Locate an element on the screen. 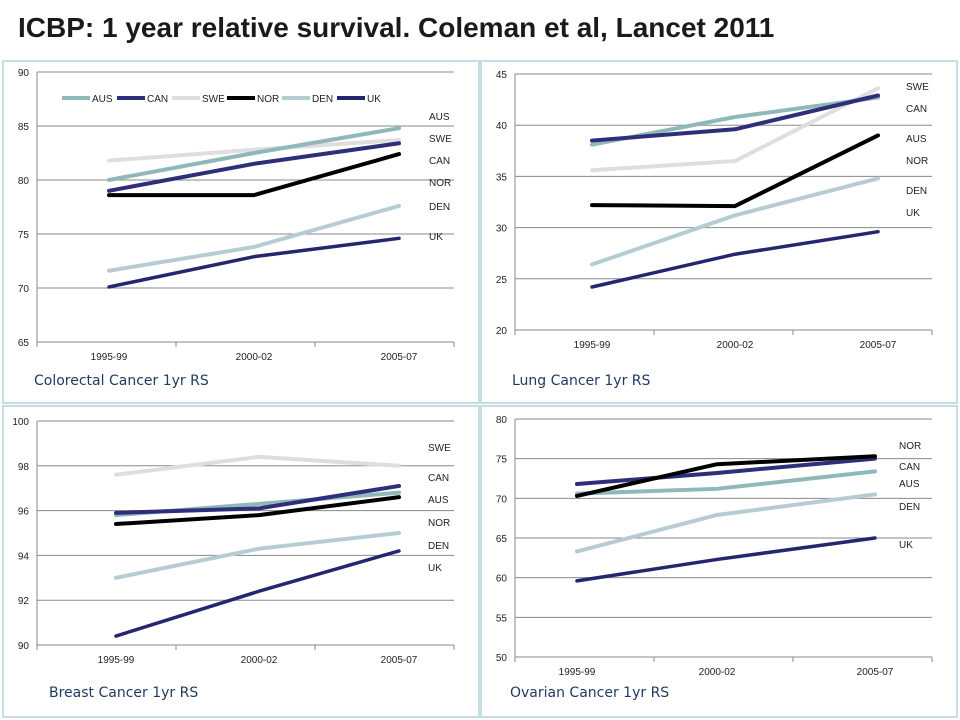 This screenshot has width=960, height=720. legend-label: DEN is located at coordinates (322, 99).